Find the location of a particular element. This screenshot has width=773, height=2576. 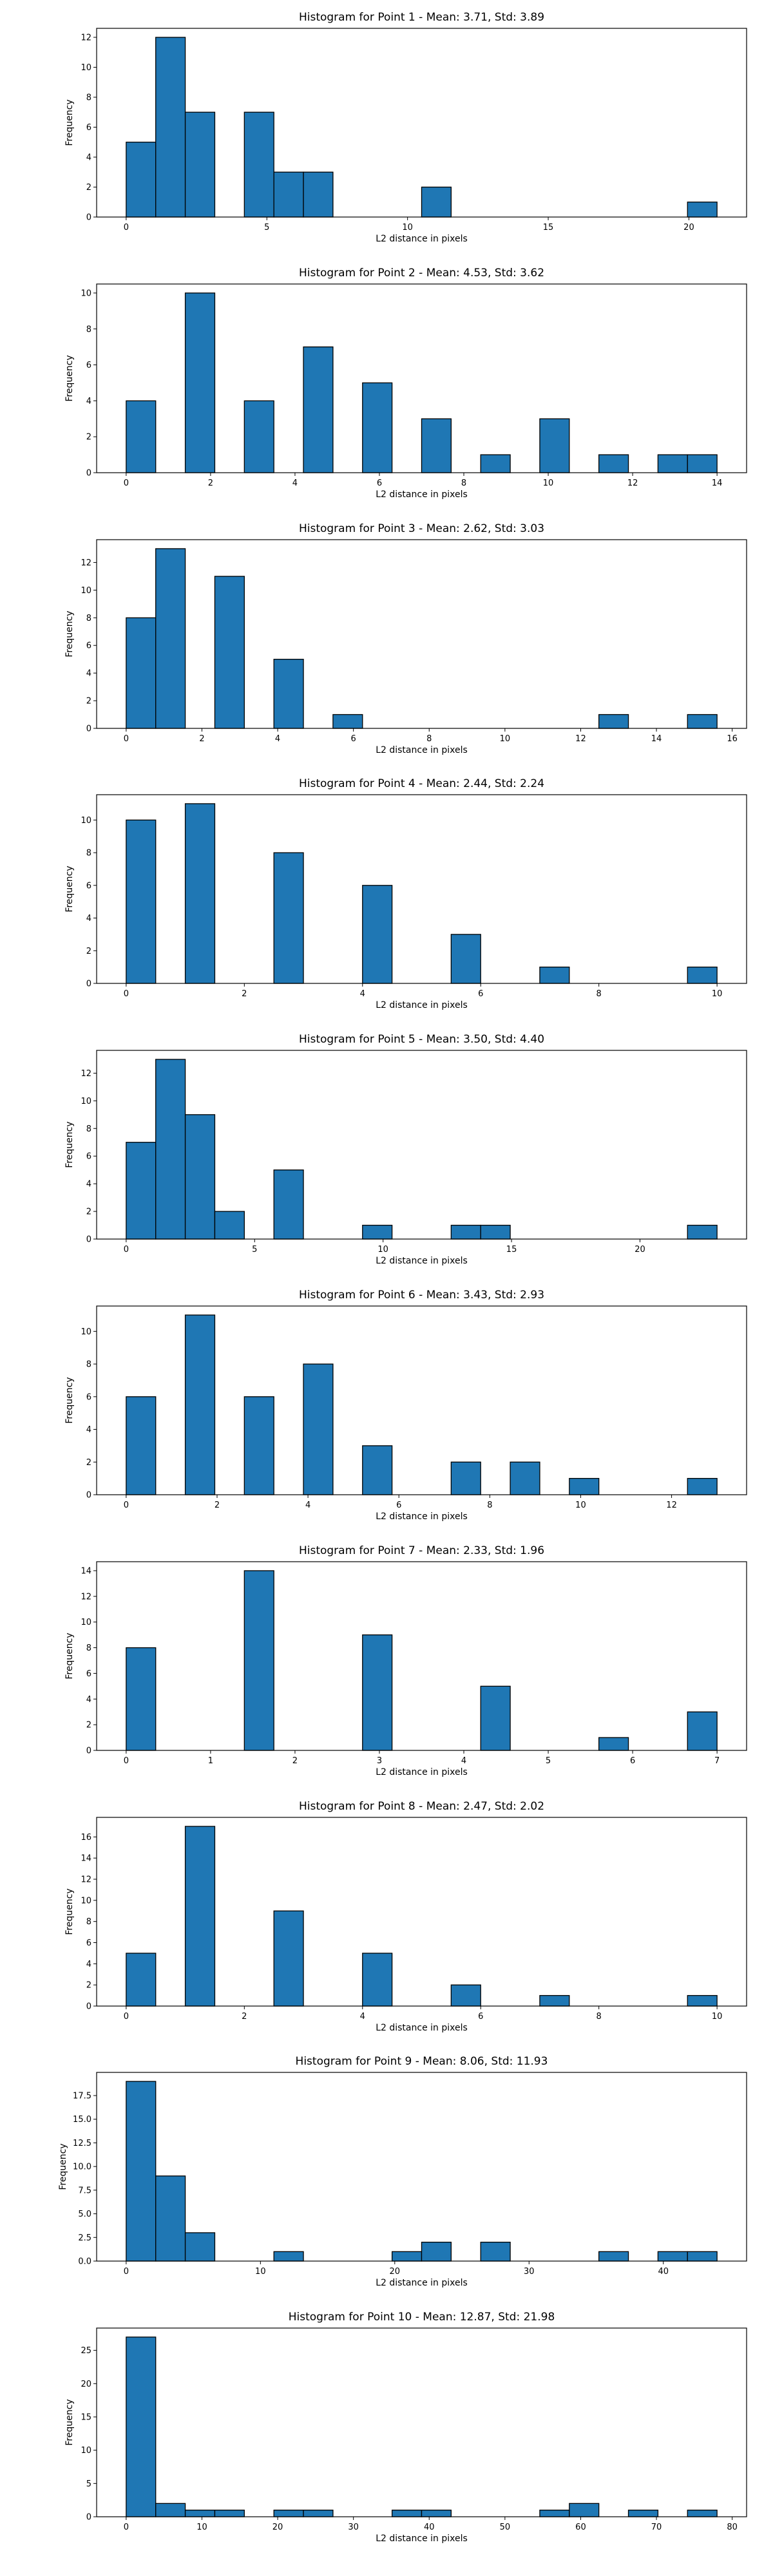

x-tick-label: 60 is located at coordinates (580, 2527).